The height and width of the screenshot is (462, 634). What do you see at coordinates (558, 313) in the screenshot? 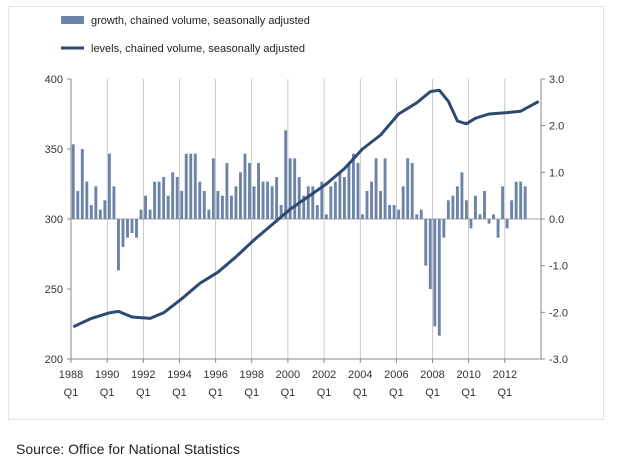
I see `right-tick-label: -2.0` at bounding box center [558, 313].